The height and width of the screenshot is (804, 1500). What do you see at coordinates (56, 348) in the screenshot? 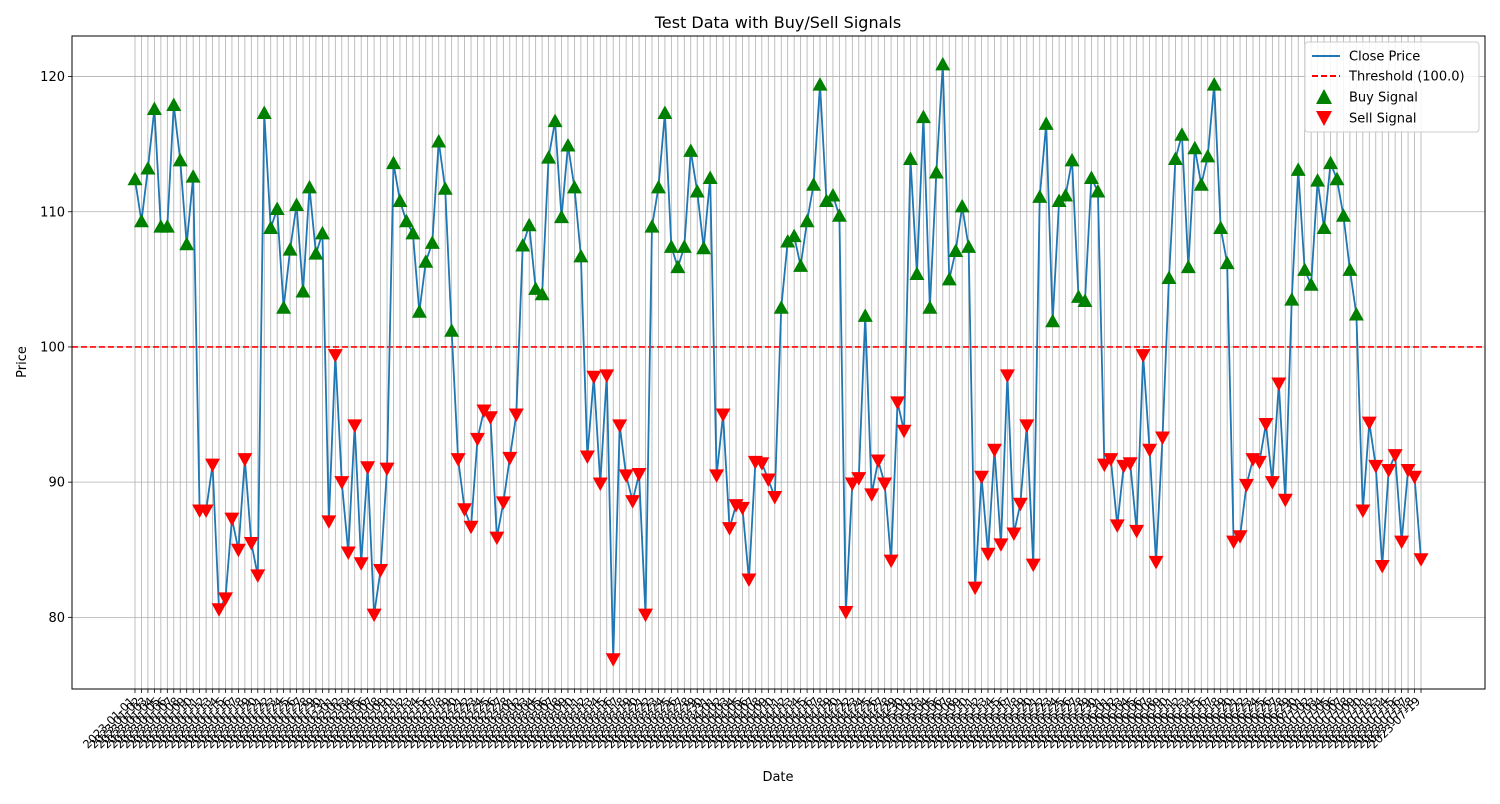
I see `y-axis-ticks: 80 90 100 110 120` at bounding box center [56, 348].